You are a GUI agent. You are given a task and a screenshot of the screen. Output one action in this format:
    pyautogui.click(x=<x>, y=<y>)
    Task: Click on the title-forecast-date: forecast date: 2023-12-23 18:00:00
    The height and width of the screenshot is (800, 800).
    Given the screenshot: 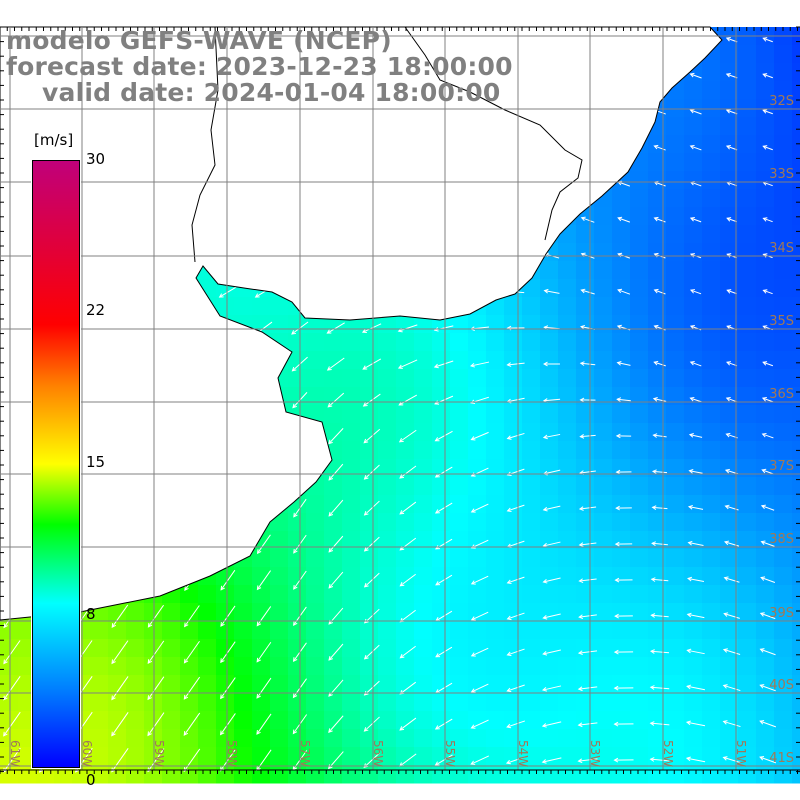 What is the action you would take?
    pyautogui.click(x=259, y=66)
    